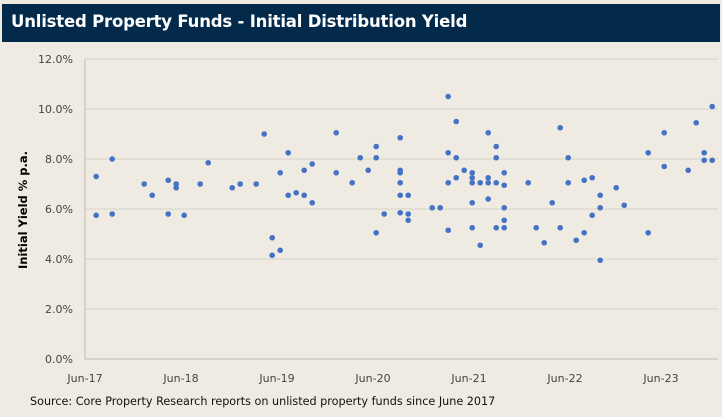 Image resolution: width=722 pixels, height=417 pixels. What do you see at coordinates (55, 109) in the screenshot?
I see `y-tick-label: 10.0%` at bounding box center [55, 109].